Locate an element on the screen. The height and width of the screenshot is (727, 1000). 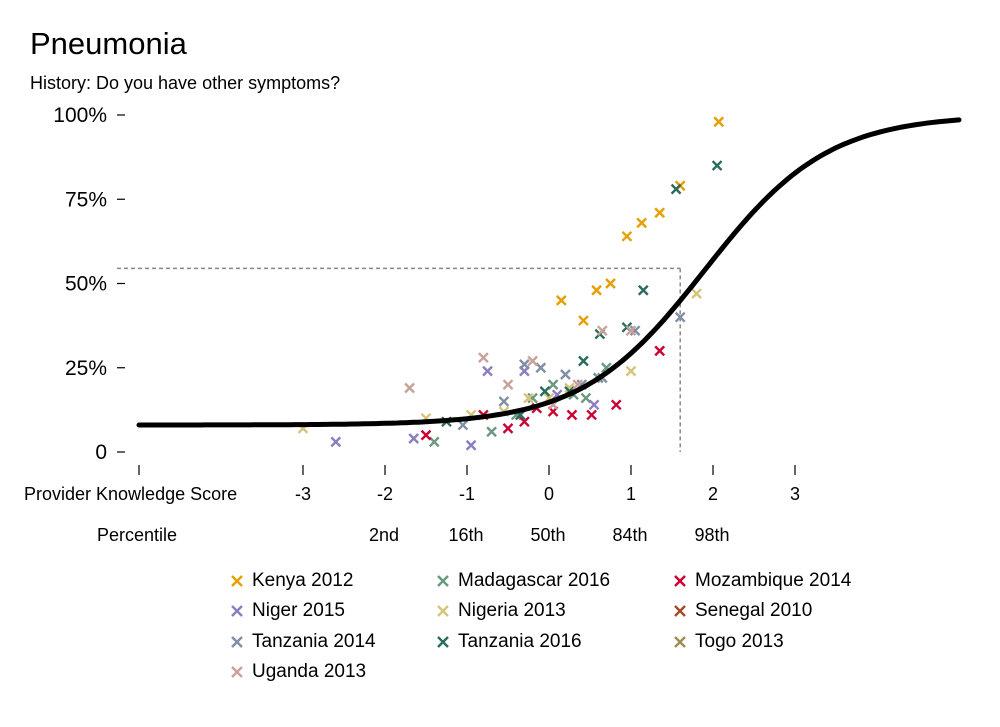
legend-item: Kenya 2012 is located at coordinates (291, 580).